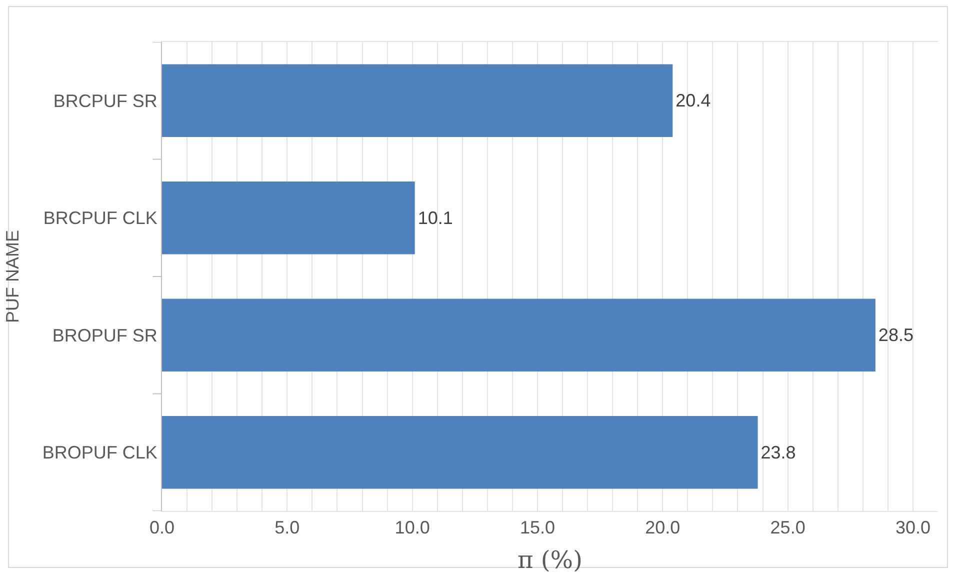  Describe the element at coordinates (550, 560) in the screenshot. I see `x-axis-title: π (%)` at that location.